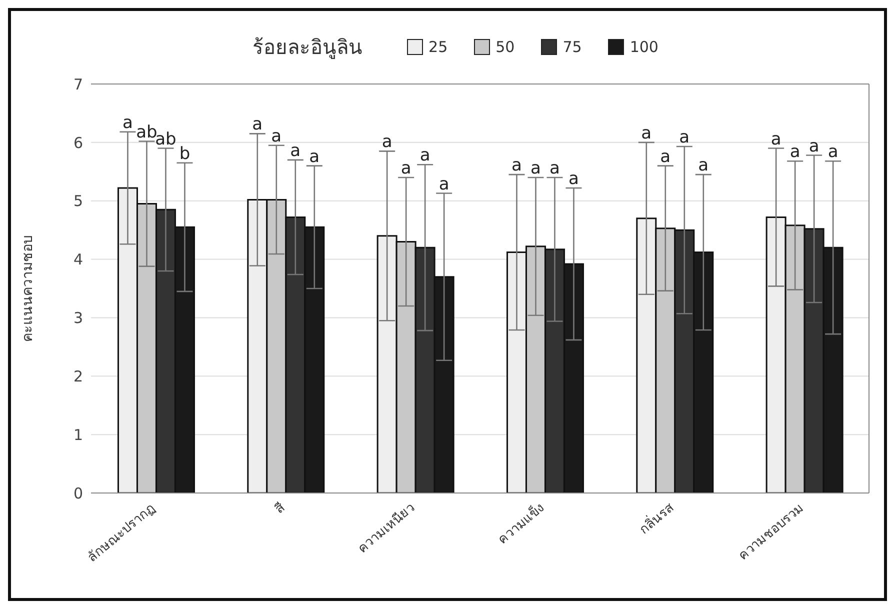  Describe the element at coordinates (78, 201) in the screenshot. I see `y-tick-label: 5` at that location.